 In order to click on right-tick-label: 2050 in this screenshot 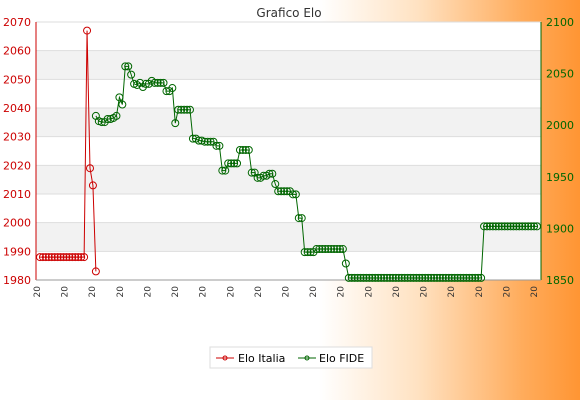, I will do `click(560, 74)`.